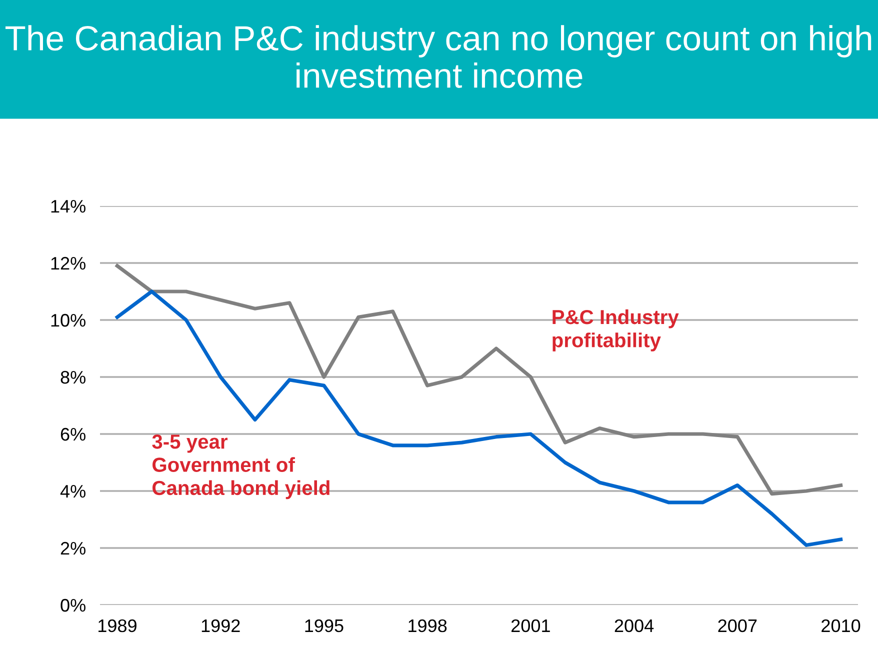 The height and width of the screenshot is (667, 878). What do you see at coordinates (324, 625) in the screenshot?
I see `x-tick-label: 1995` at bounding box center [324, 625].